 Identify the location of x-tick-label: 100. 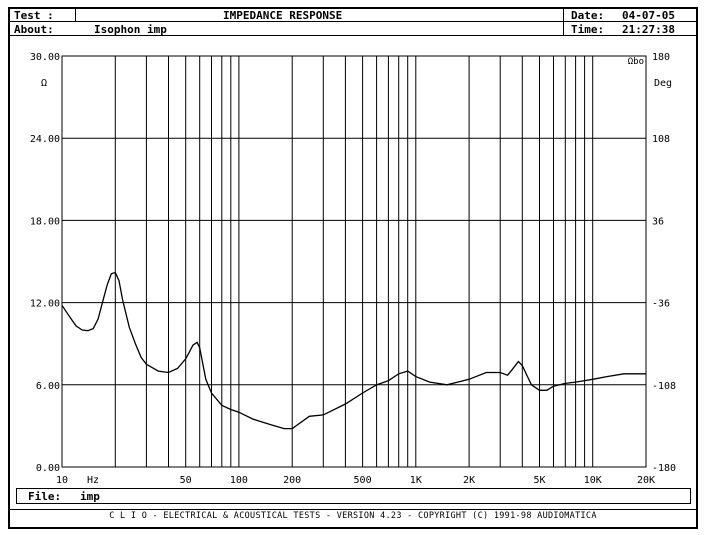
(239, 480).